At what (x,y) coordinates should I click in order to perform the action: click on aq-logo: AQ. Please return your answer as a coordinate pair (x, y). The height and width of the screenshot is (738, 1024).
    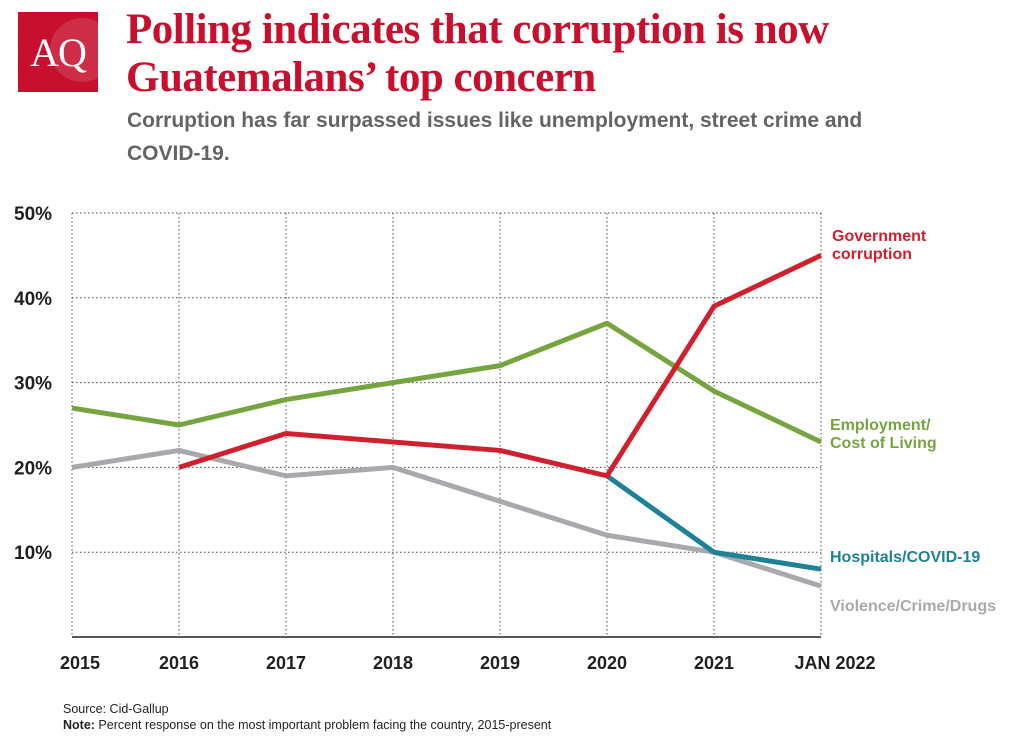
    Looking at the image, I should click on (58, 52).